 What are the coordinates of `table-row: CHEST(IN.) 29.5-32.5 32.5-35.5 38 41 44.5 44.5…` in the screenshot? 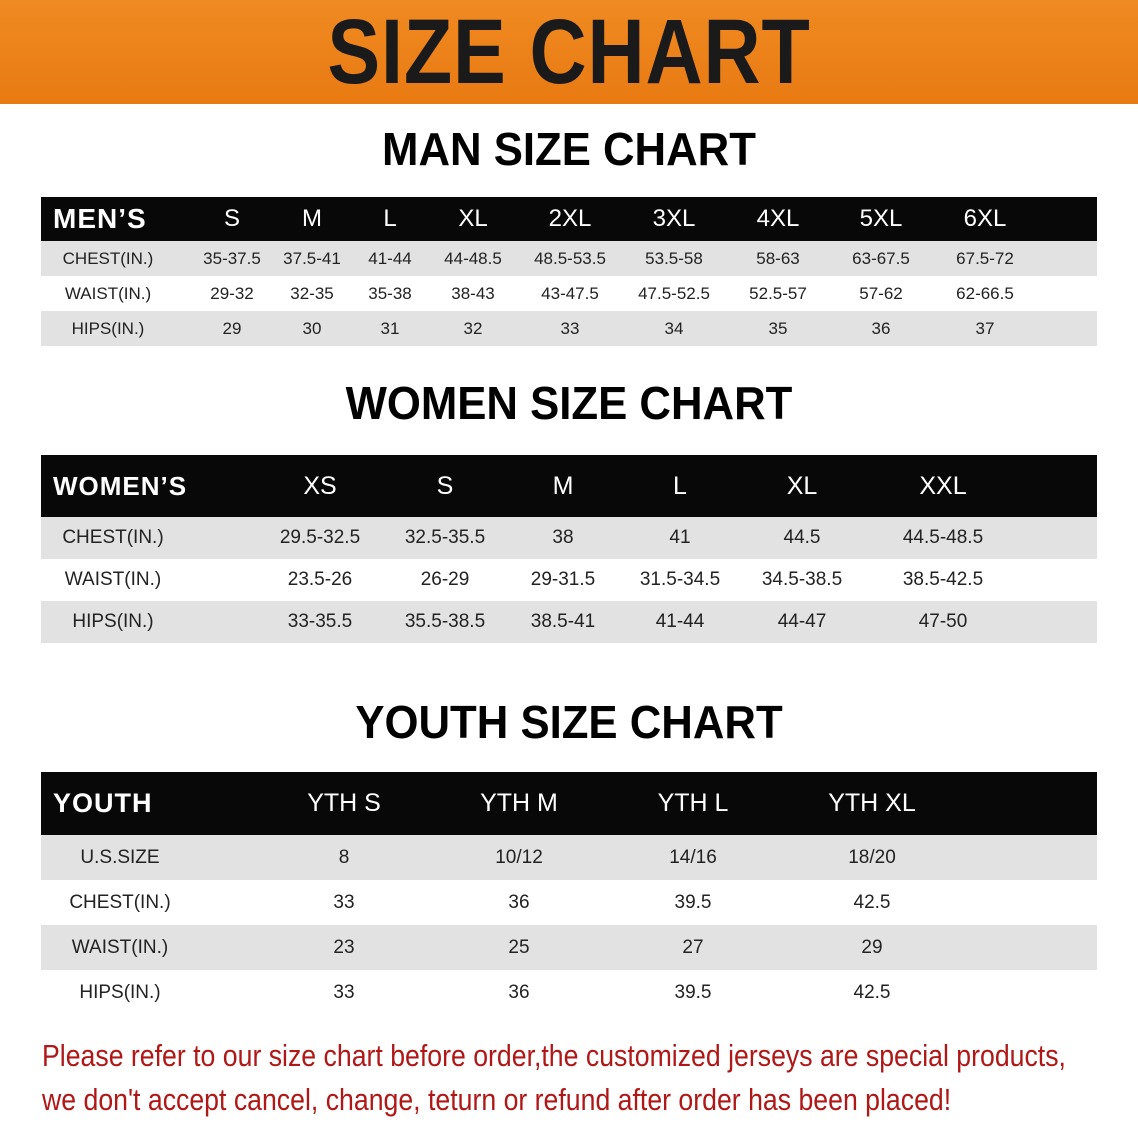 It's located at (569, 538).